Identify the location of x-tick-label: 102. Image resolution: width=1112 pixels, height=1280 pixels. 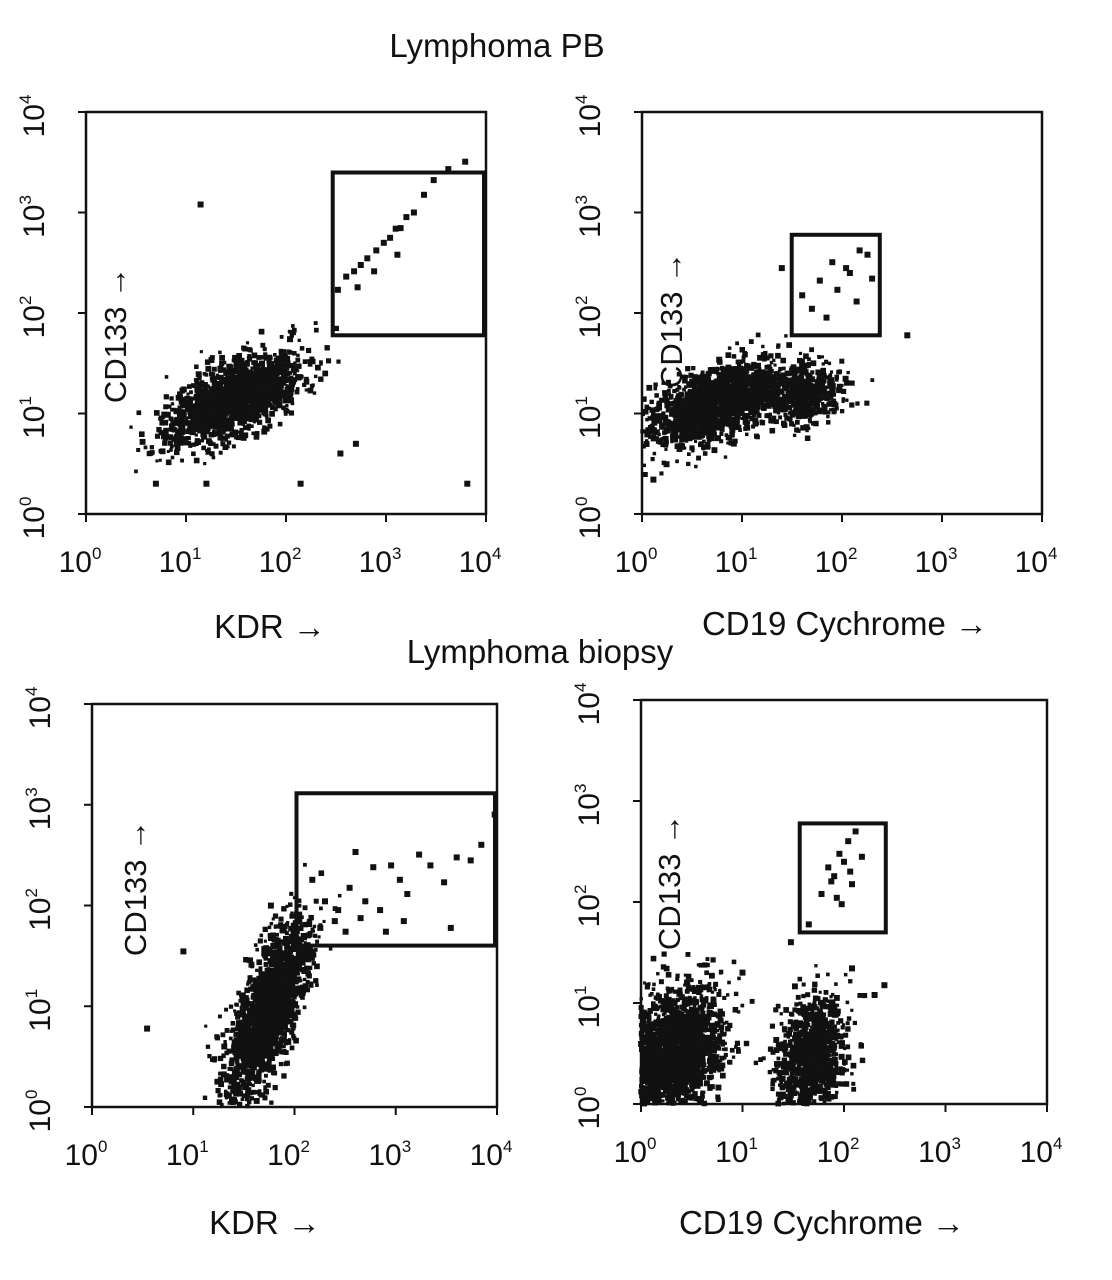
(280, 561).